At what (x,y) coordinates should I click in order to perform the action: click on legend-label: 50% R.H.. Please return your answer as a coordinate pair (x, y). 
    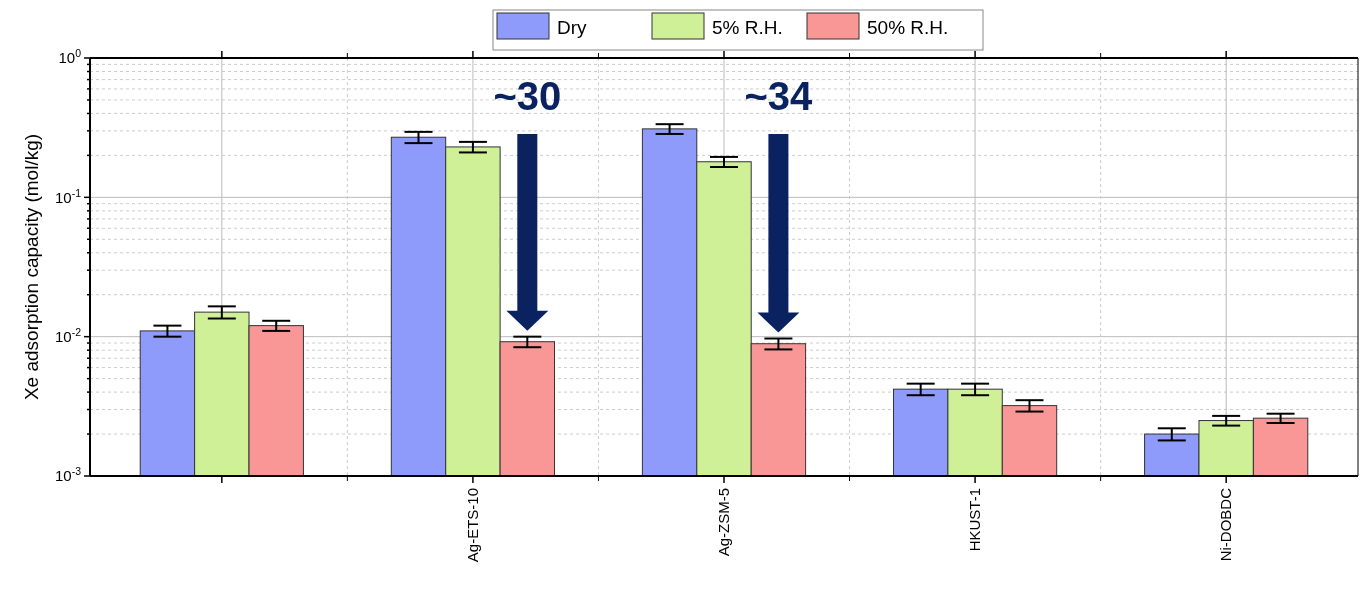
    Looking at the image, I should click on (908, 27).